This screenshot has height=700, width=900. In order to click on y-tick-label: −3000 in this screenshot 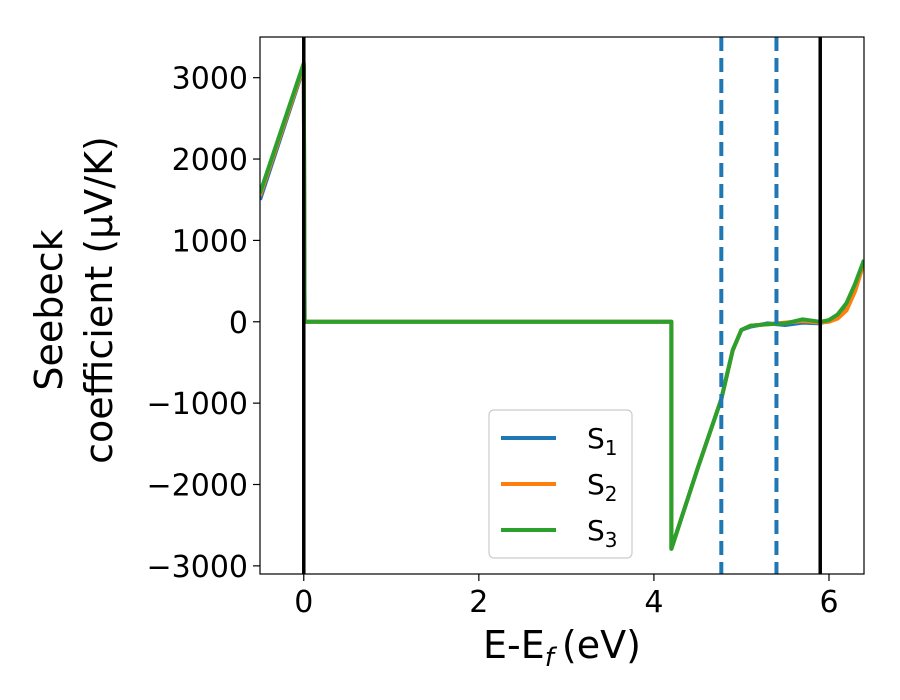, I will do `click(197, 567)`.